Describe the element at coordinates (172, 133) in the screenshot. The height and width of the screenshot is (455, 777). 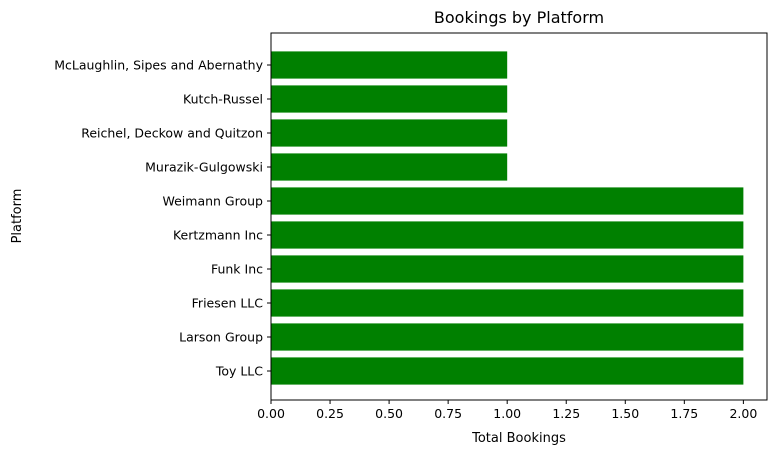
I see `y-tick-label: Reichel, Deckow and Quitzon` at that location.